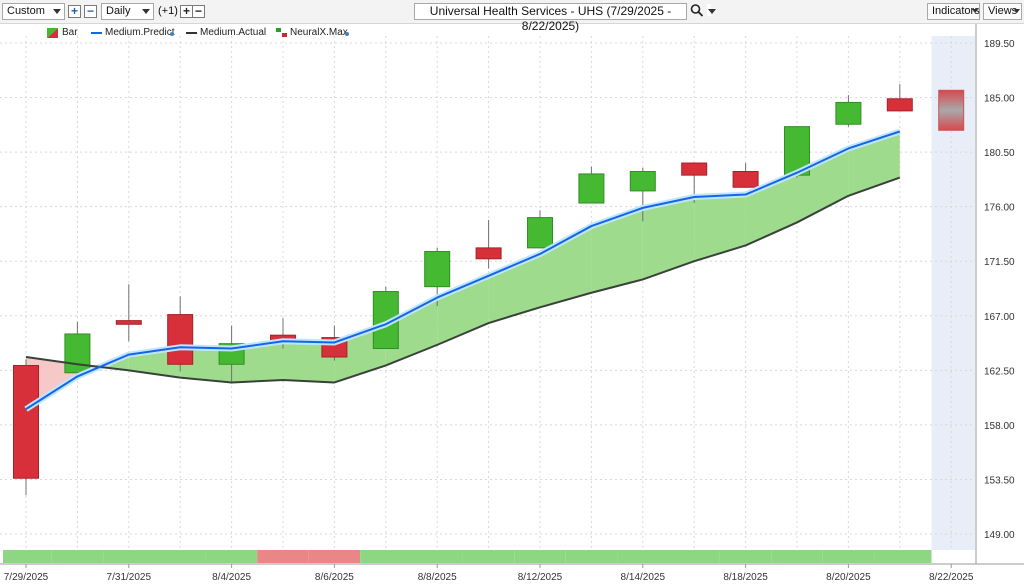 This screenshot has height=585, width=1024. I want to click on legend-item-bar: Bar, so click(67, 33).